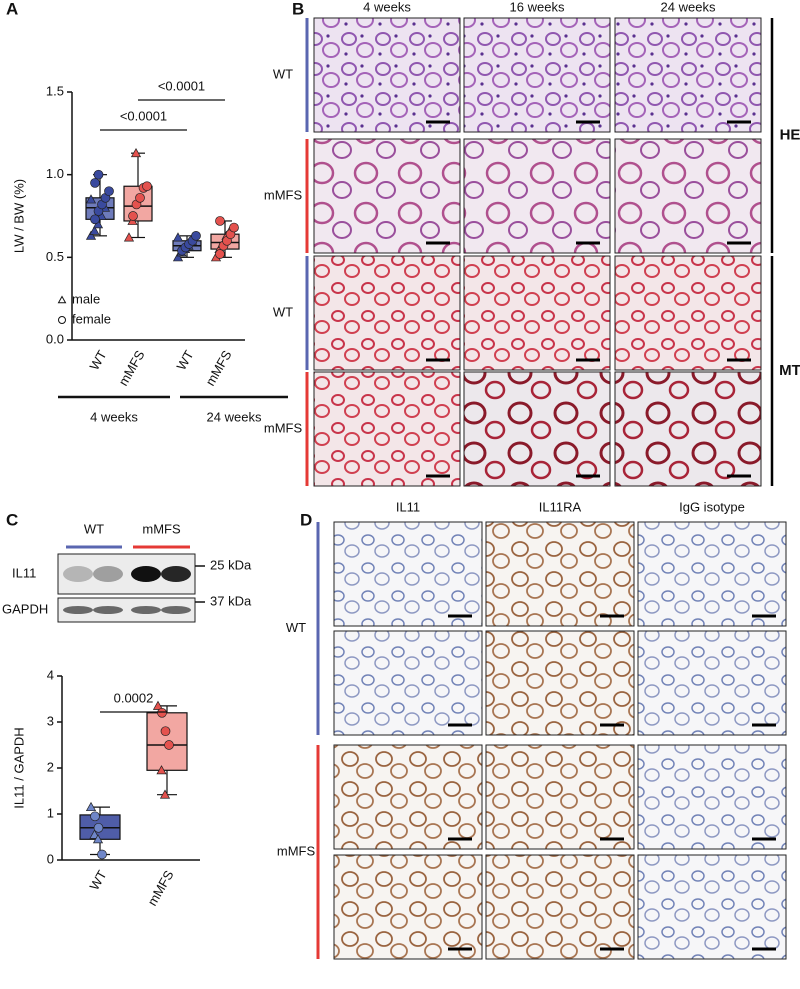  I want to click on column-header: IL11, so click(408, 506).